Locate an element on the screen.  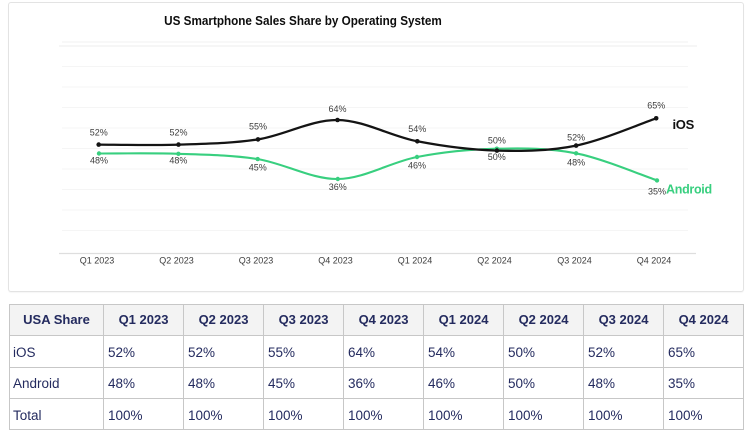
svg-text: 36% is located at coordinates (338, 187).